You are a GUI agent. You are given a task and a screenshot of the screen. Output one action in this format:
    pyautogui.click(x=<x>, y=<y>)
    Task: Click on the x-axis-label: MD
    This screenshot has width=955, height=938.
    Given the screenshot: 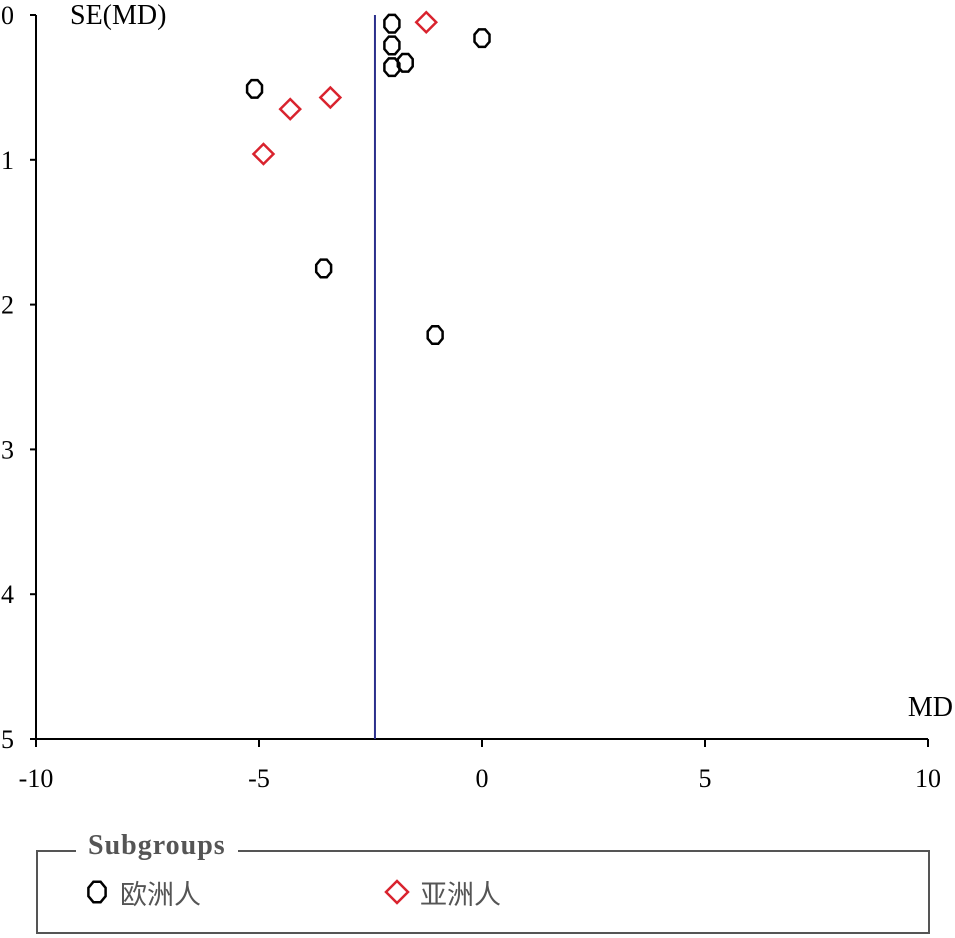 What is the action you would take?
    pyautogui.click(x=930, y=707)
    